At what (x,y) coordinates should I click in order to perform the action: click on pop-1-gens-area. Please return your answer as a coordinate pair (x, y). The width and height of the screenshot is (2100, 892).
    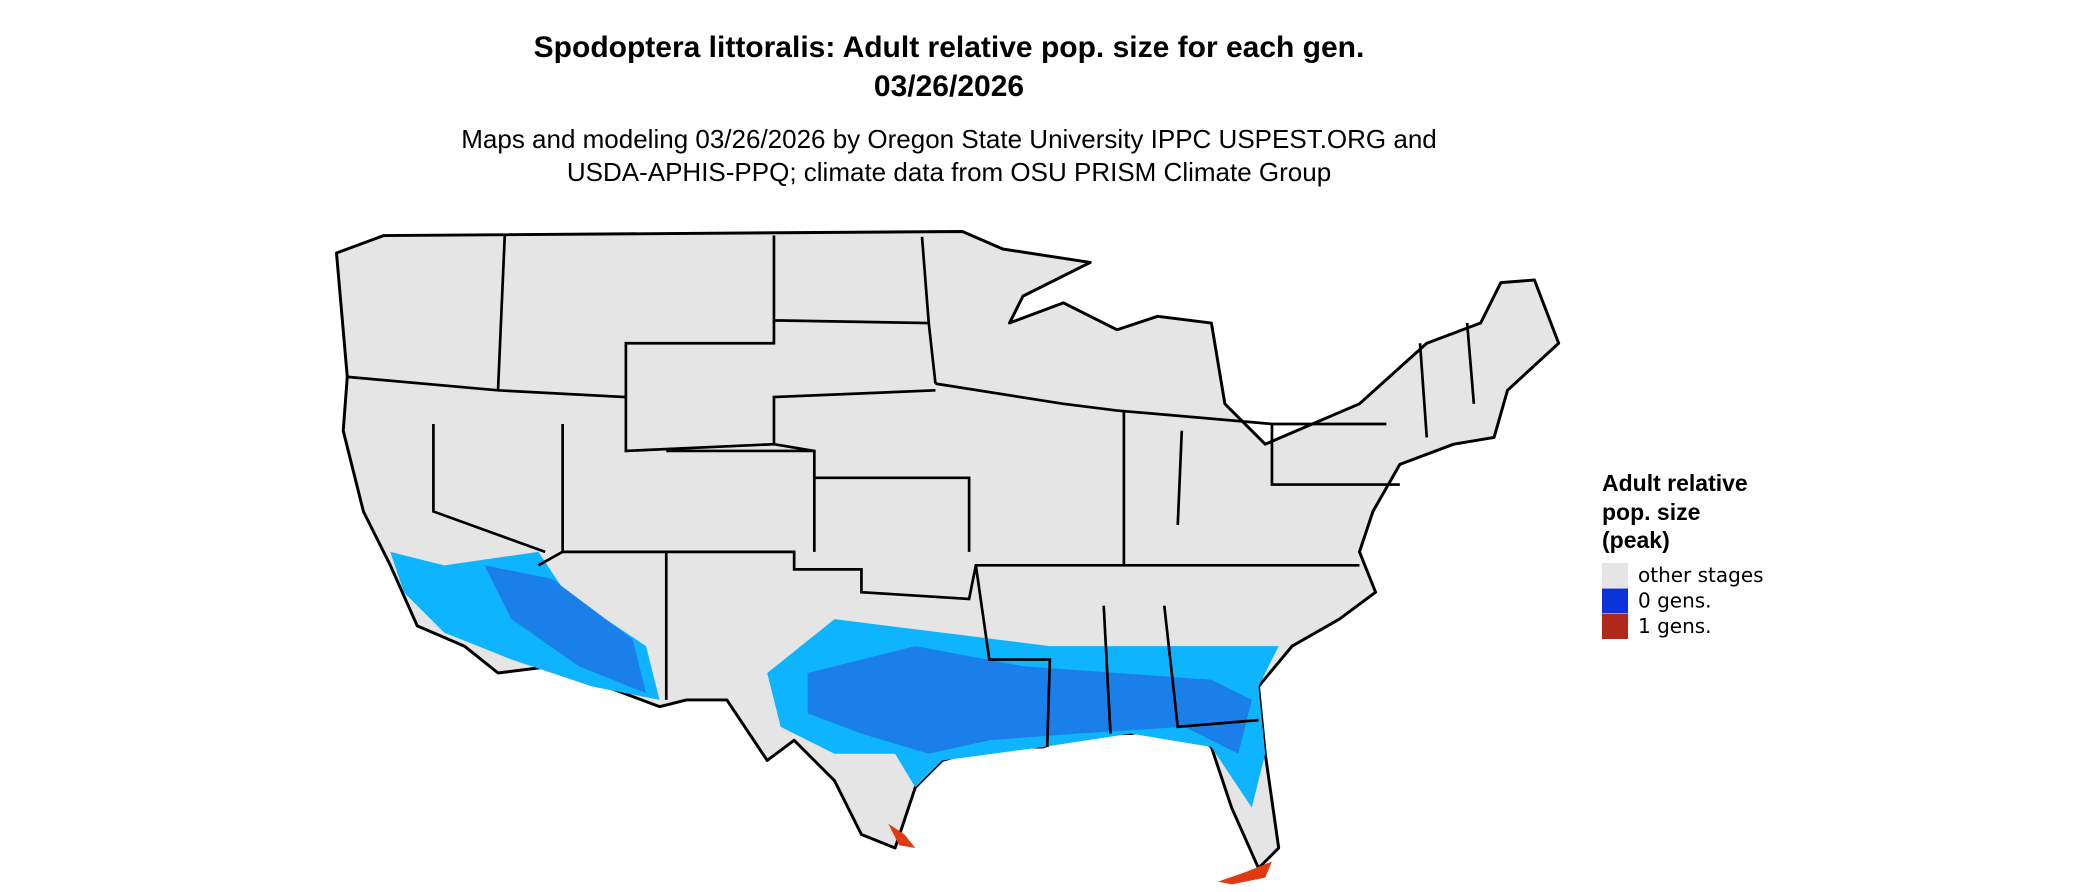
    Looking at the image, I should click on (1080, 854).